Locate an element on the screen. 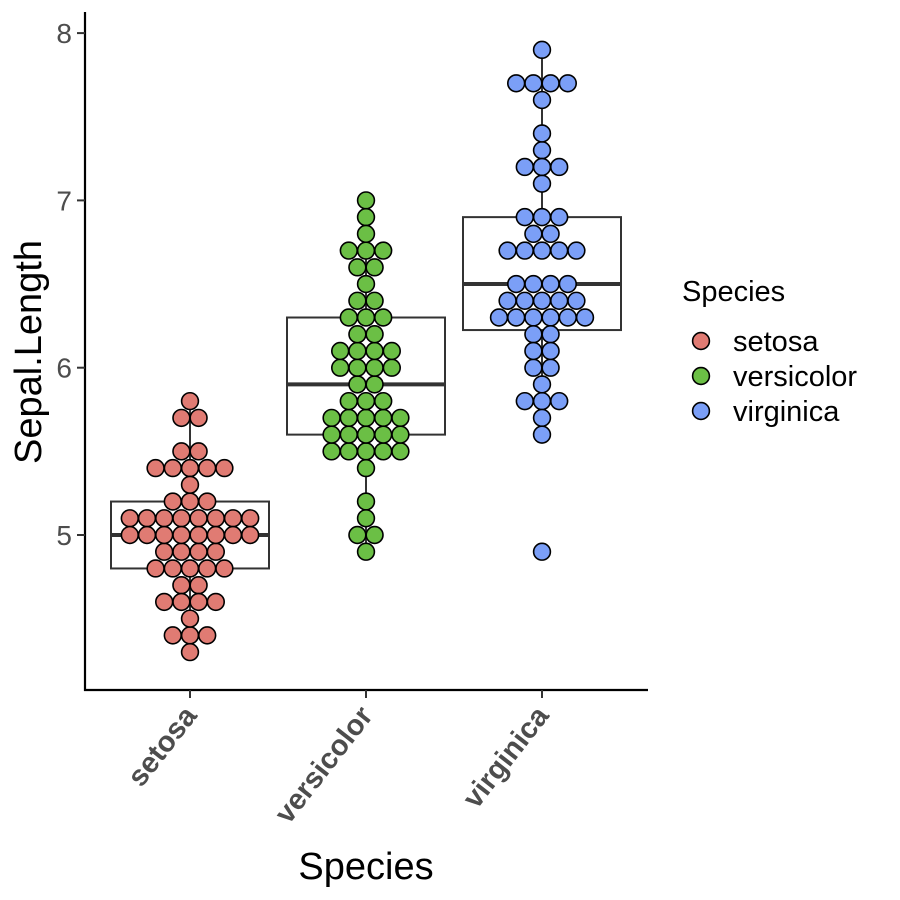 The width and height of the screenshot is (900, 900). legend-item-virginica: virginica is located at coordinates (765, 412).